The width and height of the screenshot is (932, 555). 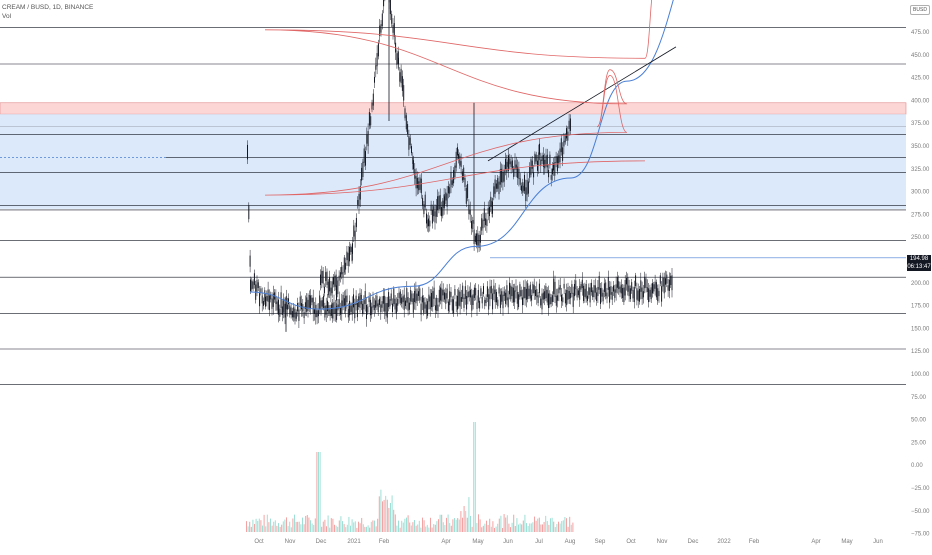 What do you see at coordinates (7, 16) in the screenshot?
I see `volume-indicator-label: Vol` at bounding box center [7, 16].